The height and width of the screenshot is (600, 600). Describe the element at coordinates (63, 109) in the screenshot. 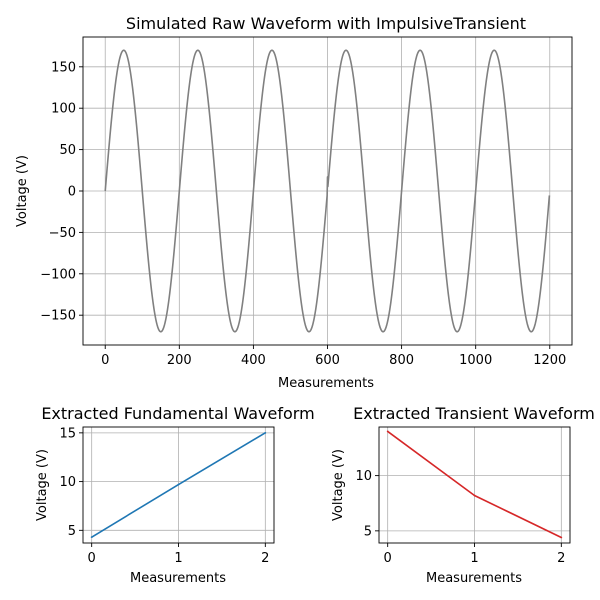

I see `raw-y-tick-label: 100` at that location.